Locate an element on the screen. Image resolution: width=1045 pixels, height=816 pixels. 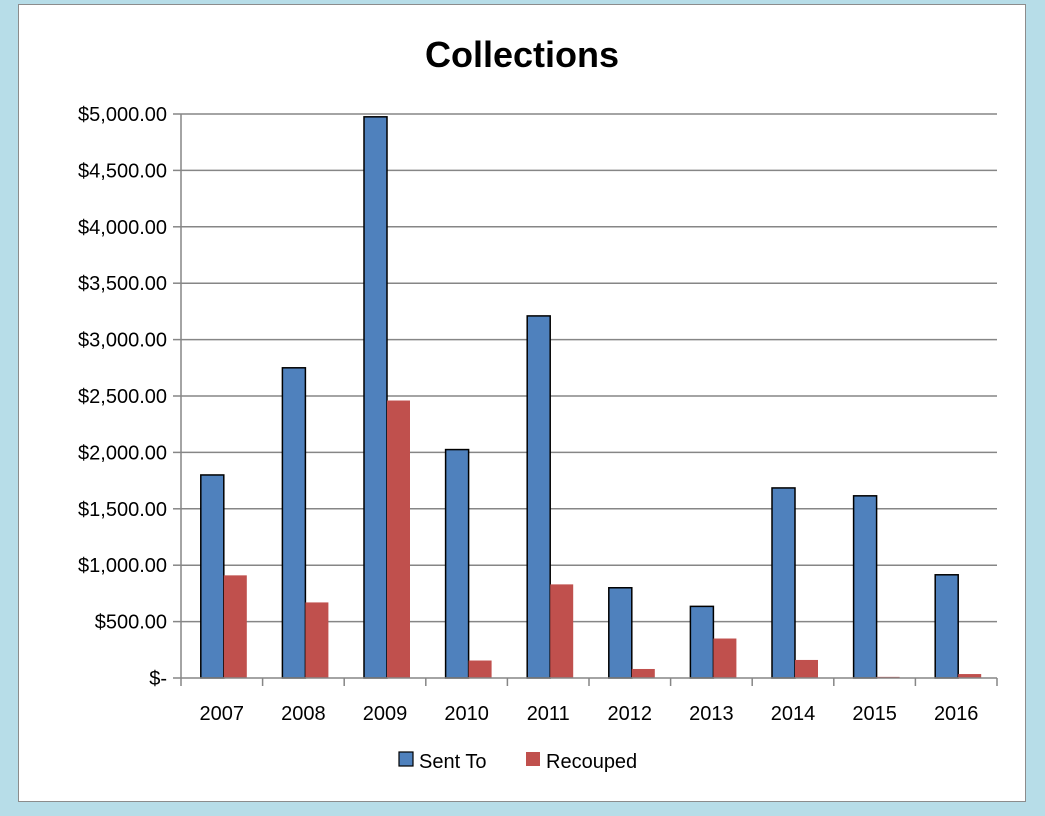
x-tick-label: 2010 is located at coordinates (466, 714).